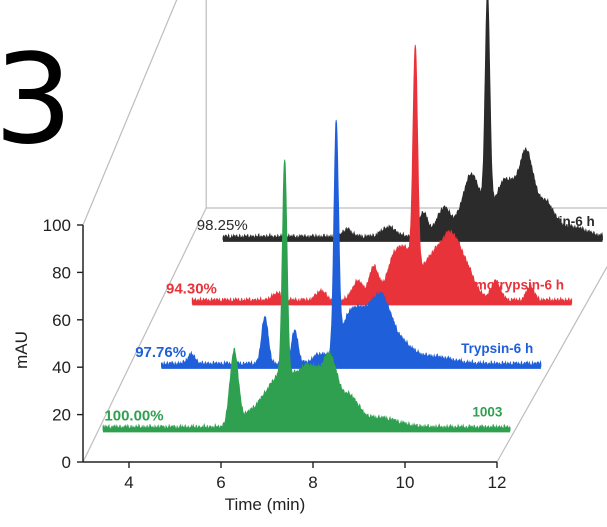  Describe the element at coordinates (66, 462) in the screenshot. I see `y-tick-label: 0` at that location.